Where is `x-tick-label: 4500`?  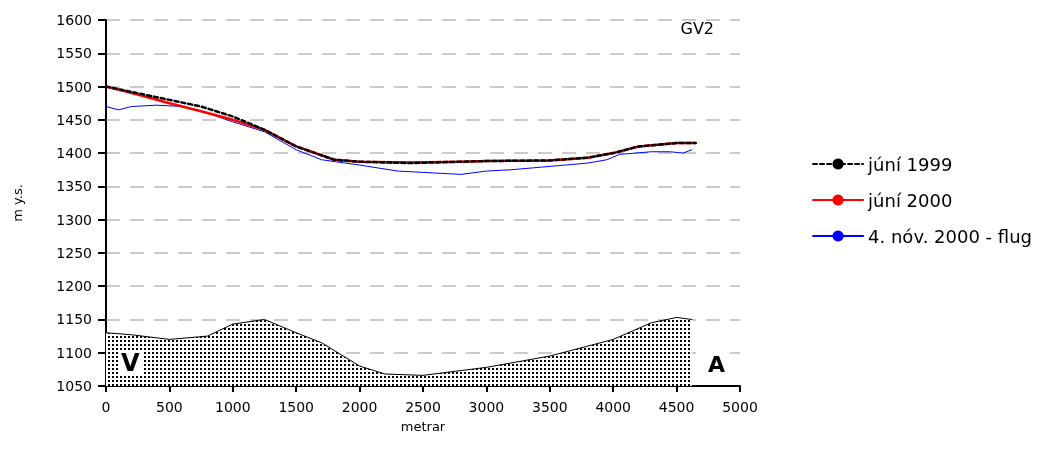
x-tick-label: 4500 is located at coordinates (676, 407).